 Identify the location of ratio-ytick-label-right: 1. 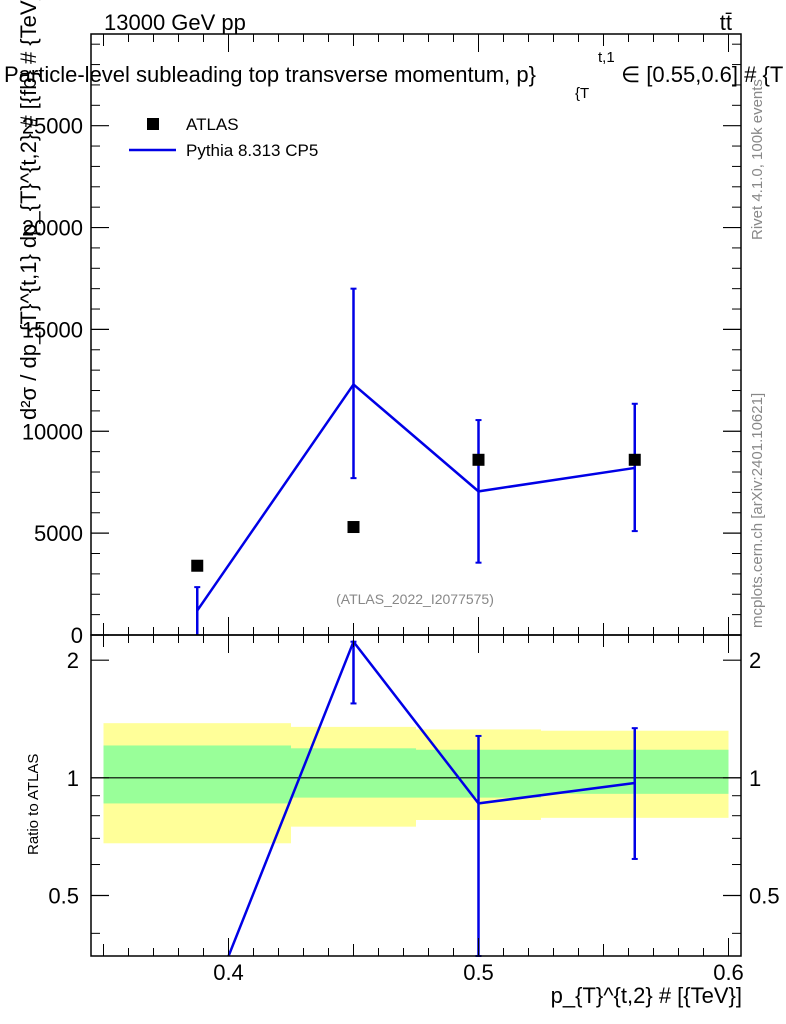
(755, 778).